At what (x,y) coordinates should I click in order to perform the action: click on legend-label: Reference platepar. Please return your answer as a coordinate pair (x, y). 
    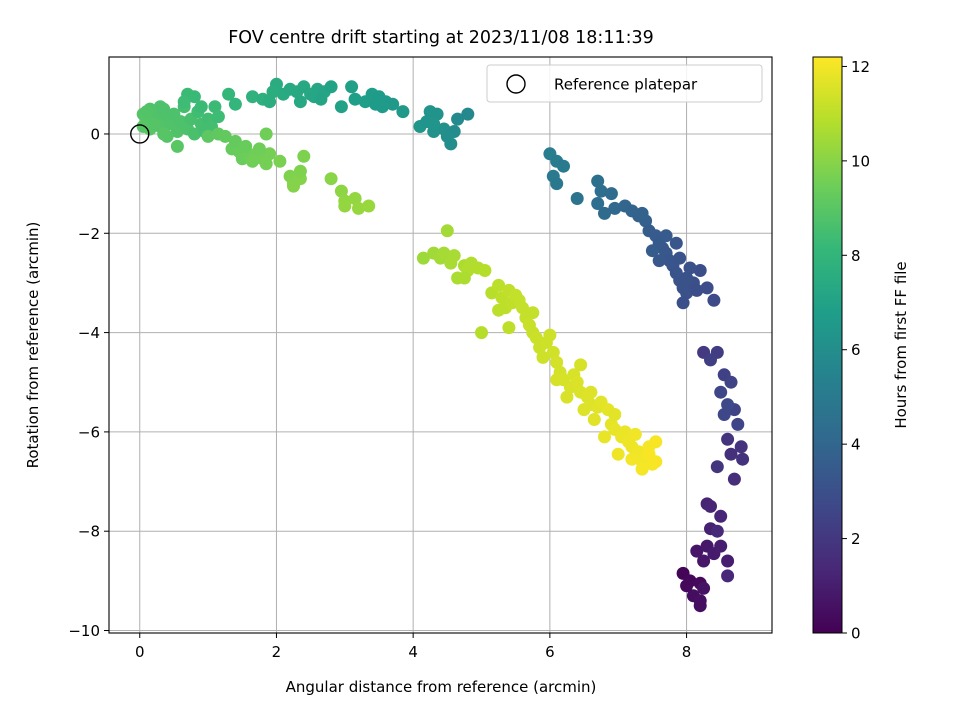
    Looking at the image, I should click on (626, 85).